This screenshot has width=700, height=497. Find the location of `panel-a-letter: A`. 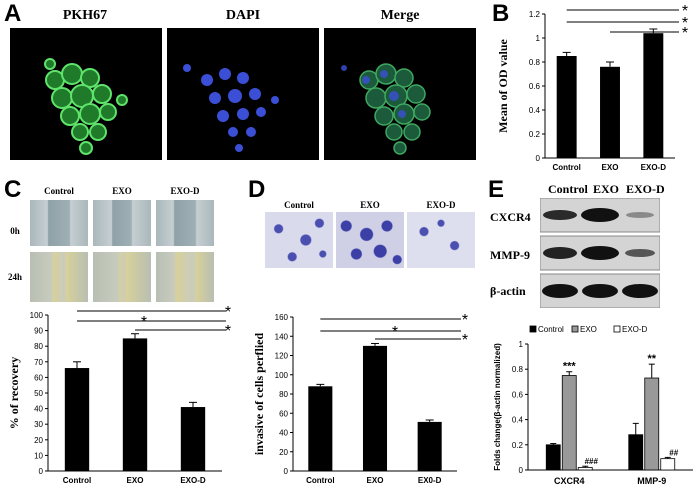

panel-a-letter: A is located at coordinates (13, 13).